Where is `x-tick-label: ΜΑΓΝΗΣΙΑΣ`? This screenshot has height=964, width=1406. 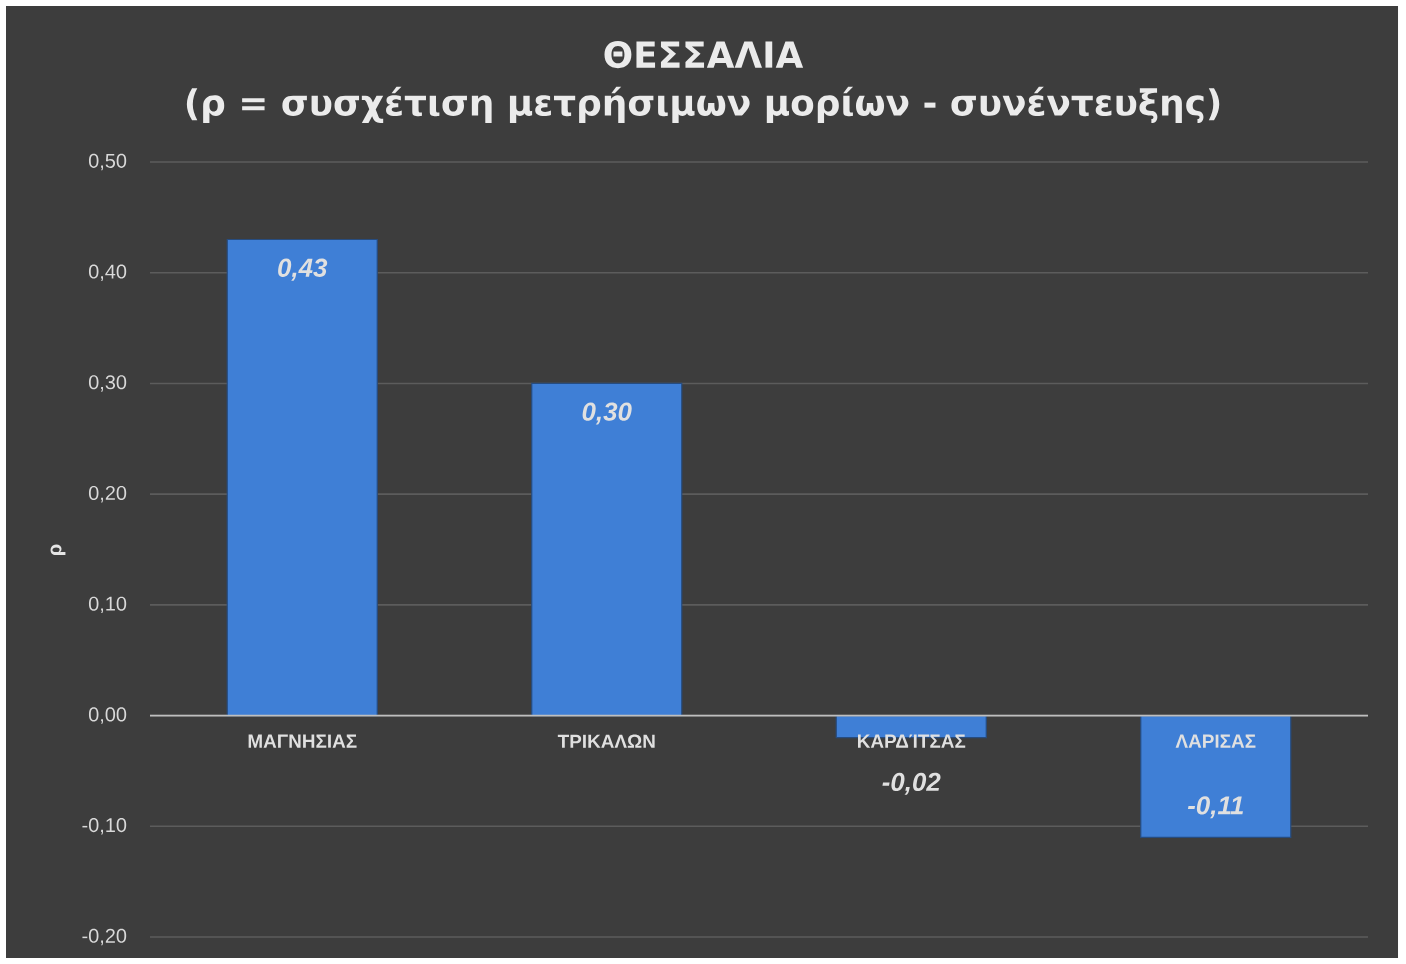 x-tick-label: ΜΑΓΝΗΣΙΑΣ is located at coordinates (302, 741).